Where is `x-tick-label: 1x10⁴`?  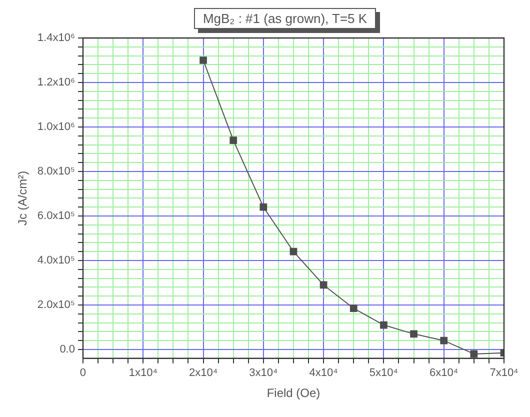
x-tick-label: 1x10⁴ is located at coordinates (143, 373).